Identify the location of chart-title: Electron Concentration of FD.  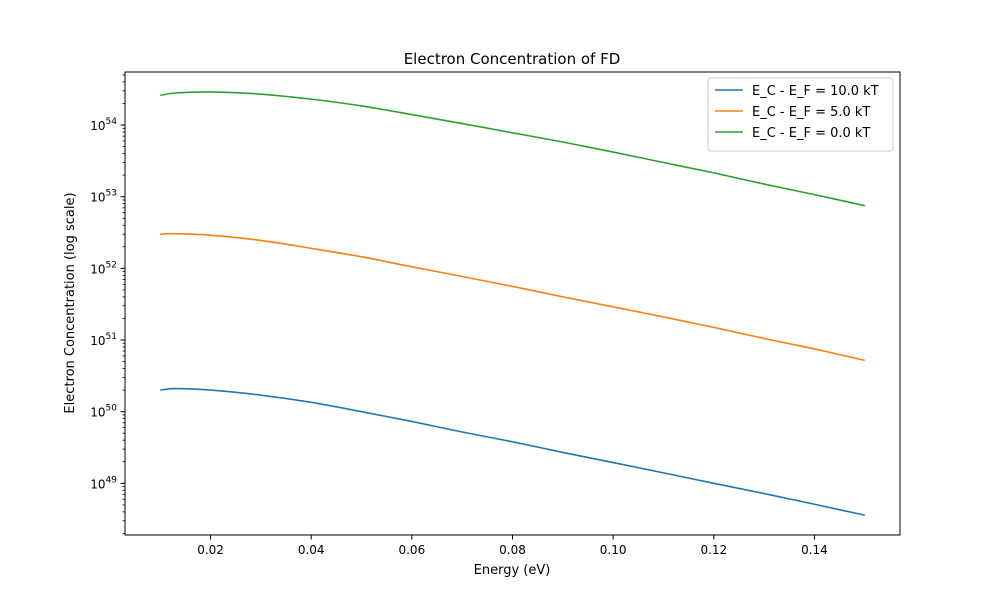
(512, 59).